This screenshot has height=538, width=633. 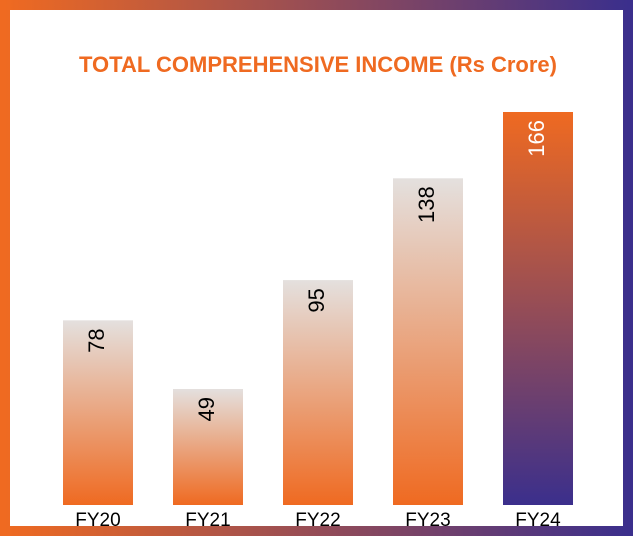 I want to click on value-label: 49, so click(x=206, y=409).